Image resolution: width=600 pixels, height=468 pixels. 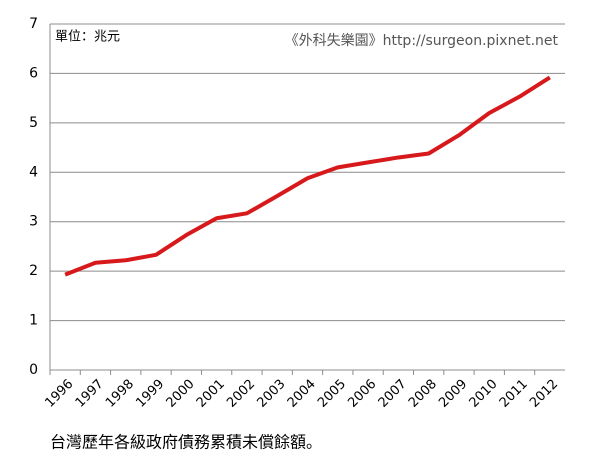 What do you see at coordinates (453, 394) in the screenshot?
I see `x-tick-label: 2009` at bounding box center [453, 394].